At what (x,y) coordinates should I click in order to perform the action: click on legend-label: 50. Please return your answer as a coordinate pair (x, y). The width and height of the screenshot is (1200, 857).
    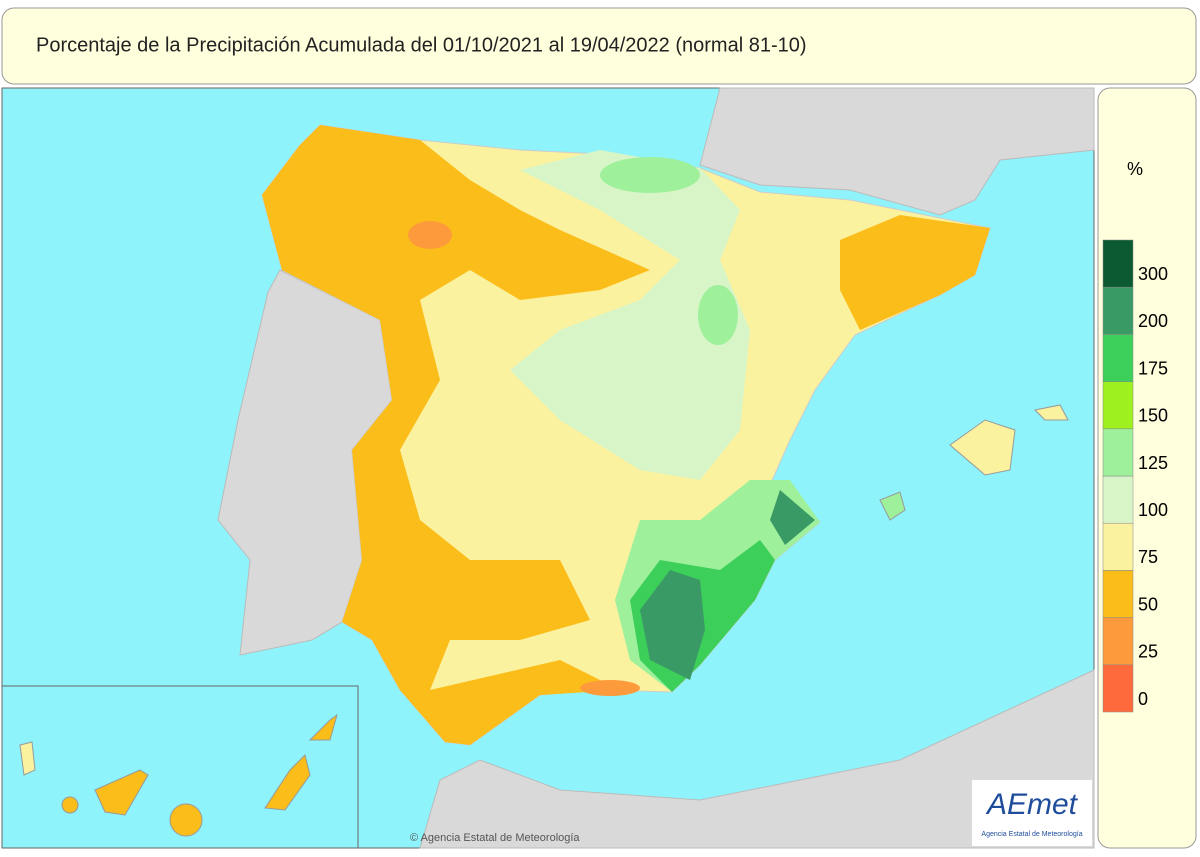
    Looking at the image, I should click on (1148, 604).